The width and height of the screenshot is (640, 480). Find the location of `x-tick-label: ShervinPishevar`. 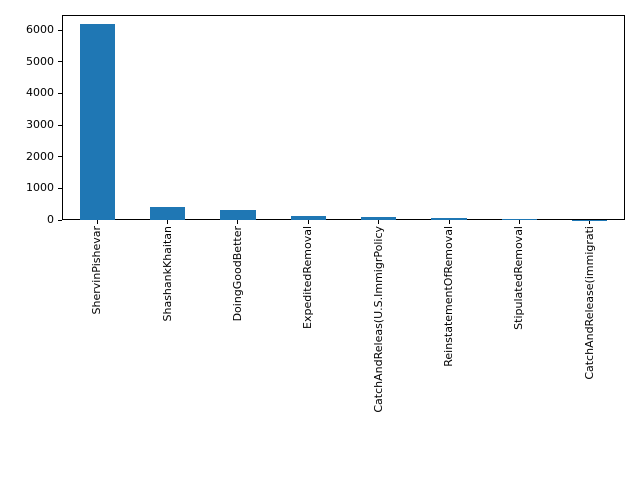

x-tick-label: ShervinPishevar is located at coordinates (97, 270).